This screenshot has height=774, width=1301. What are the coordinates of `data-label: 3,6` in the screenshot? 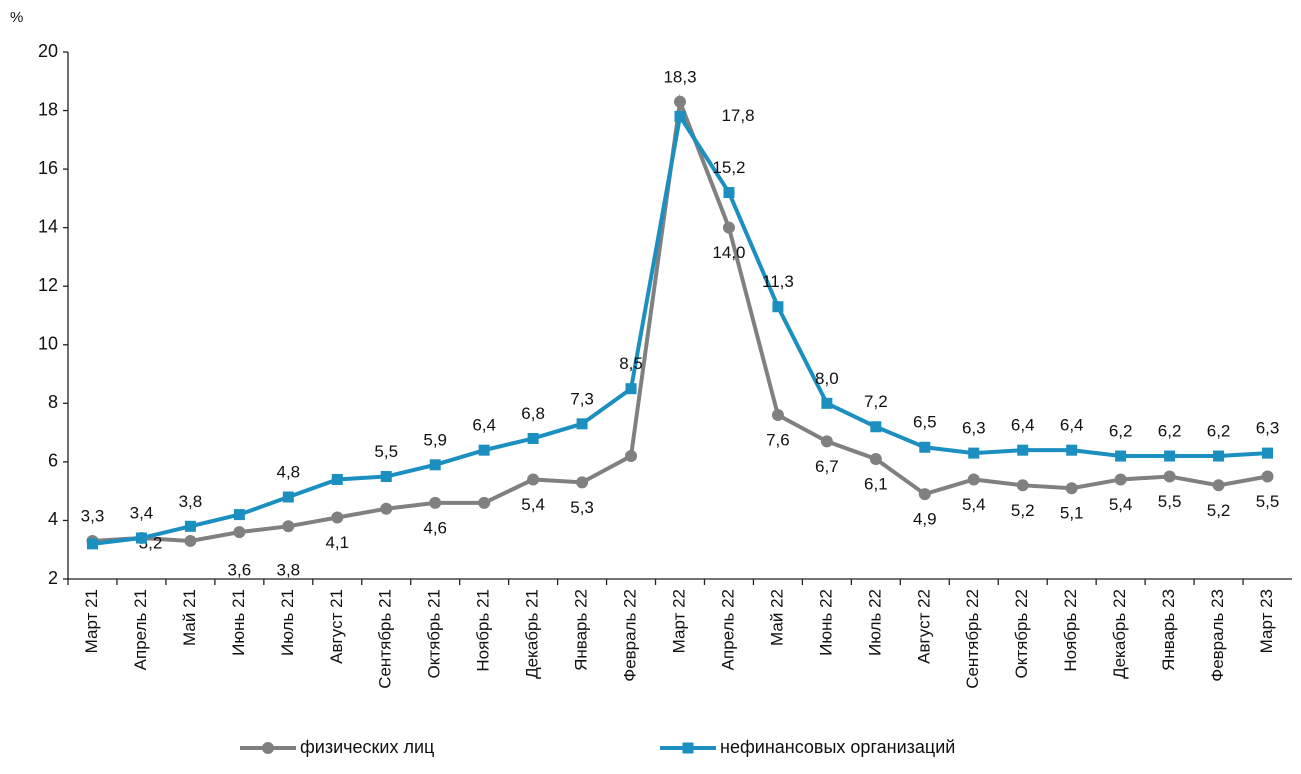 It's located at (240, 569).